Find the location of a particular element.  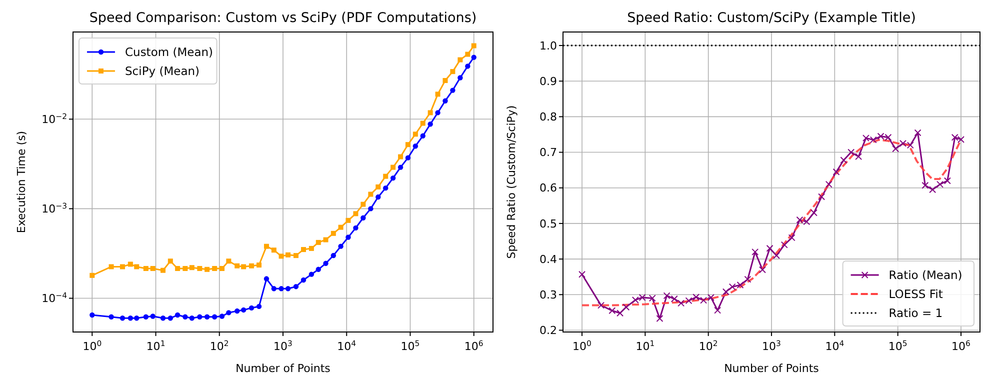

y-tick-label: 0.9 is located at coordinates (548, 81).